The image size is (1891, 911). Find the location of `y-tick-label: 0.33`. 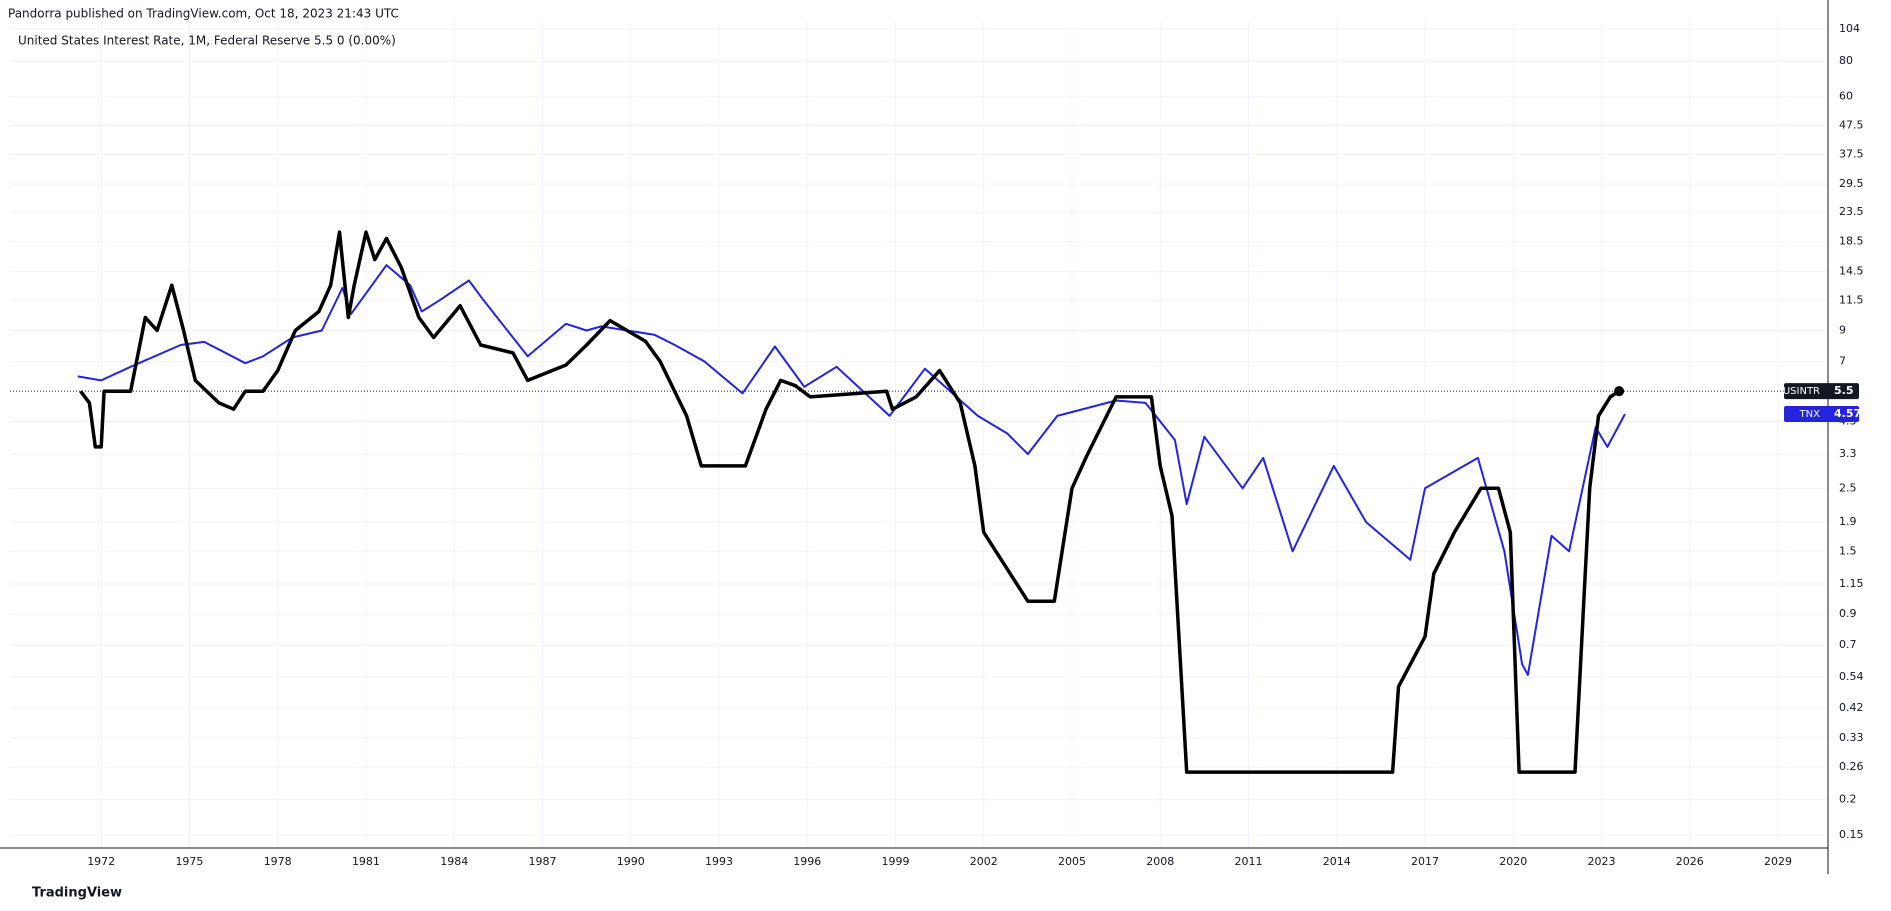

y-tick-label: 0.33 is located at coordinates (1851, 737).